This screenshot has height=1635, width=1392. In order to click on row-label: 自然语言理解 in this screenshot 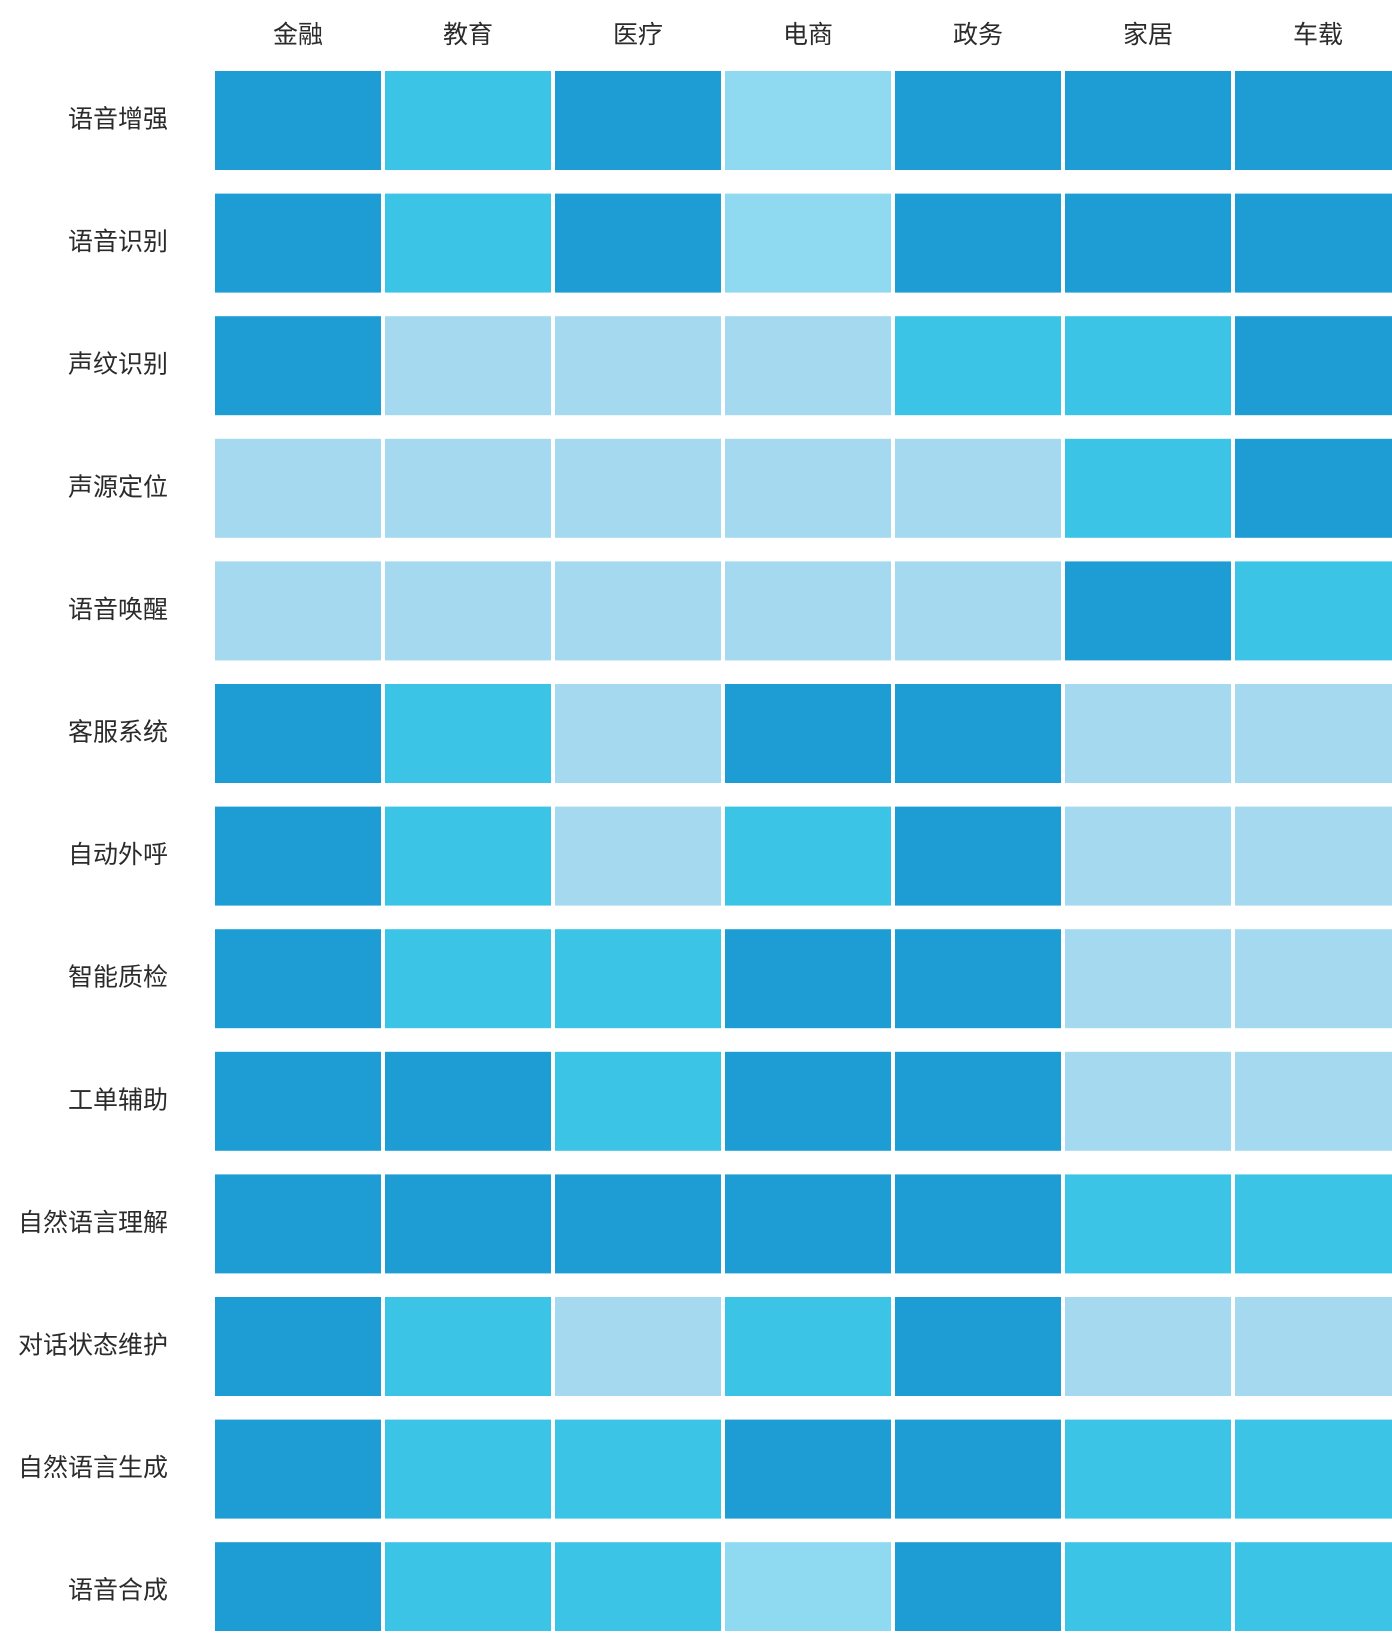, I will do `click(93, 1222)`.